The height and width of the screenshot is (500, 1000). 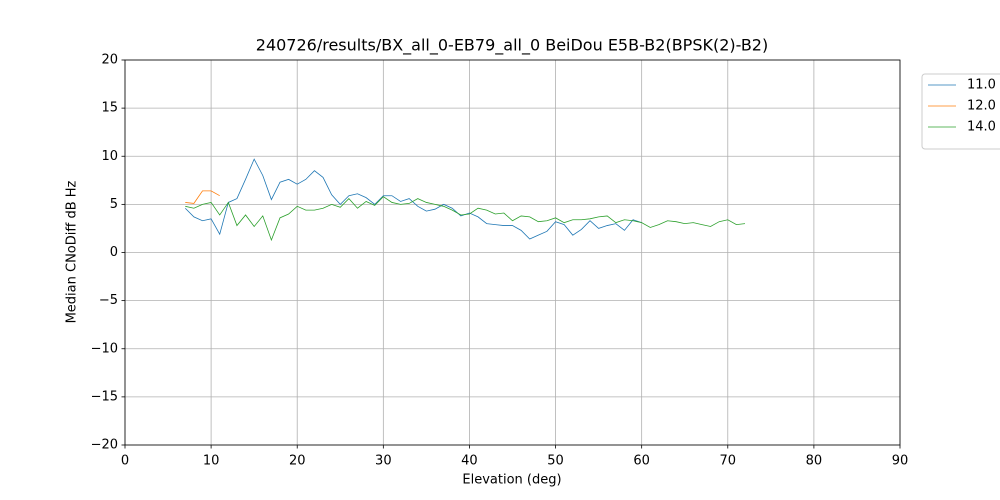 I want to click on x-tick-label: 20, so click(x=297, y=461).